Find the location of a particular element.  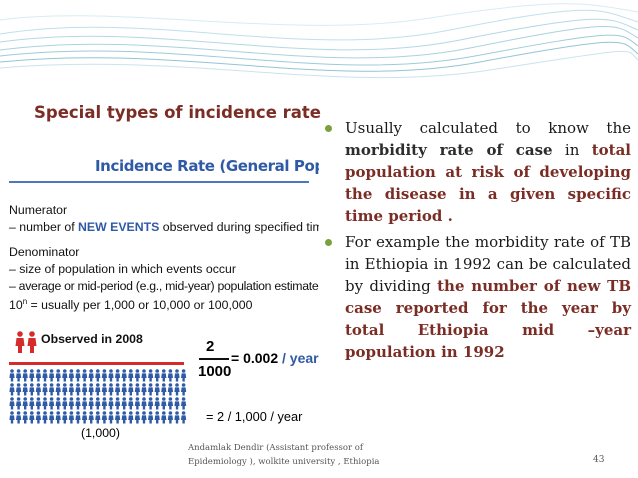

page-number: 43 is located at coordinates (599, 460).